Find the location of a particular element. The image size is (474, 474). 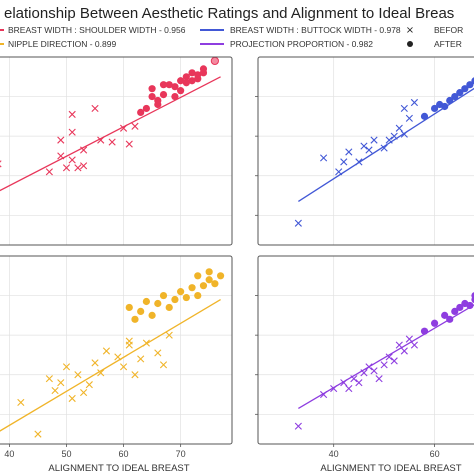

x-tick-label: 50 is located at coordinates (66, 454).